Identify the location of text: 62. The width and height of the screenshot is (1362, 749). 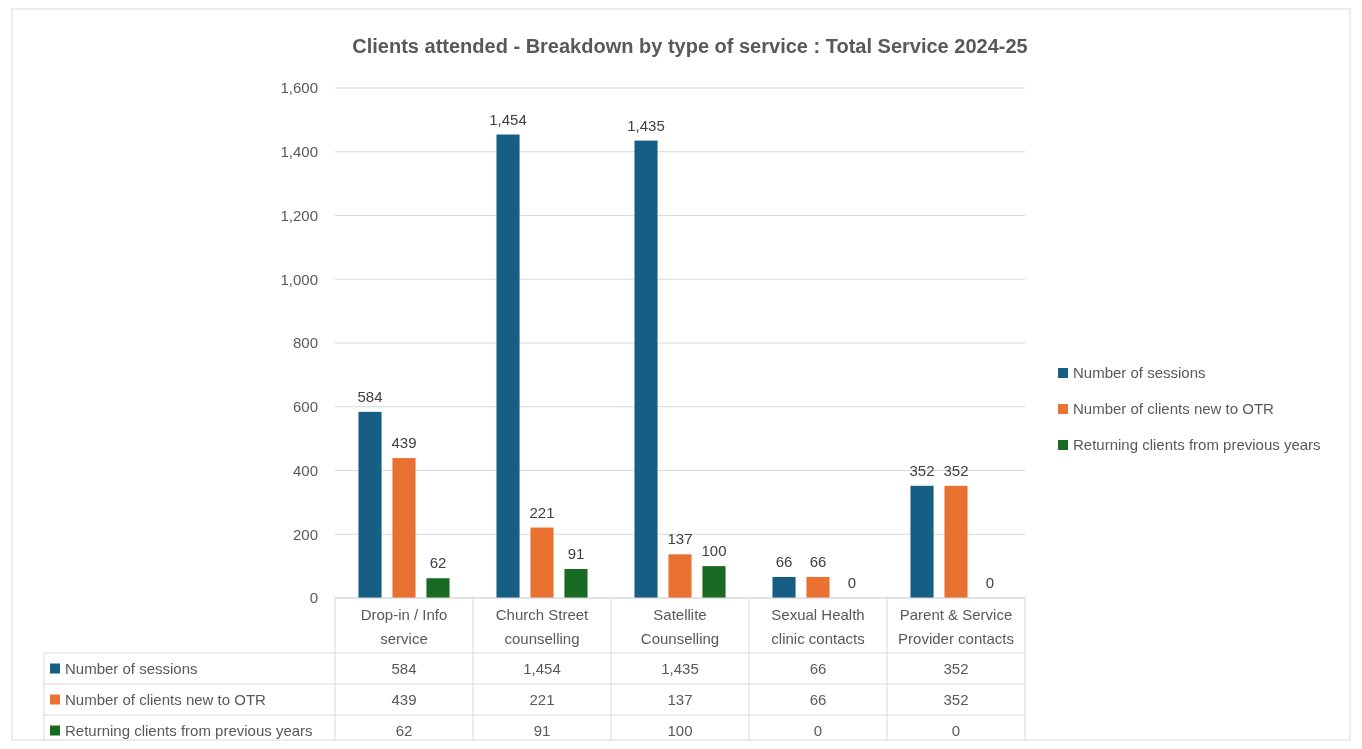
(438, 563).